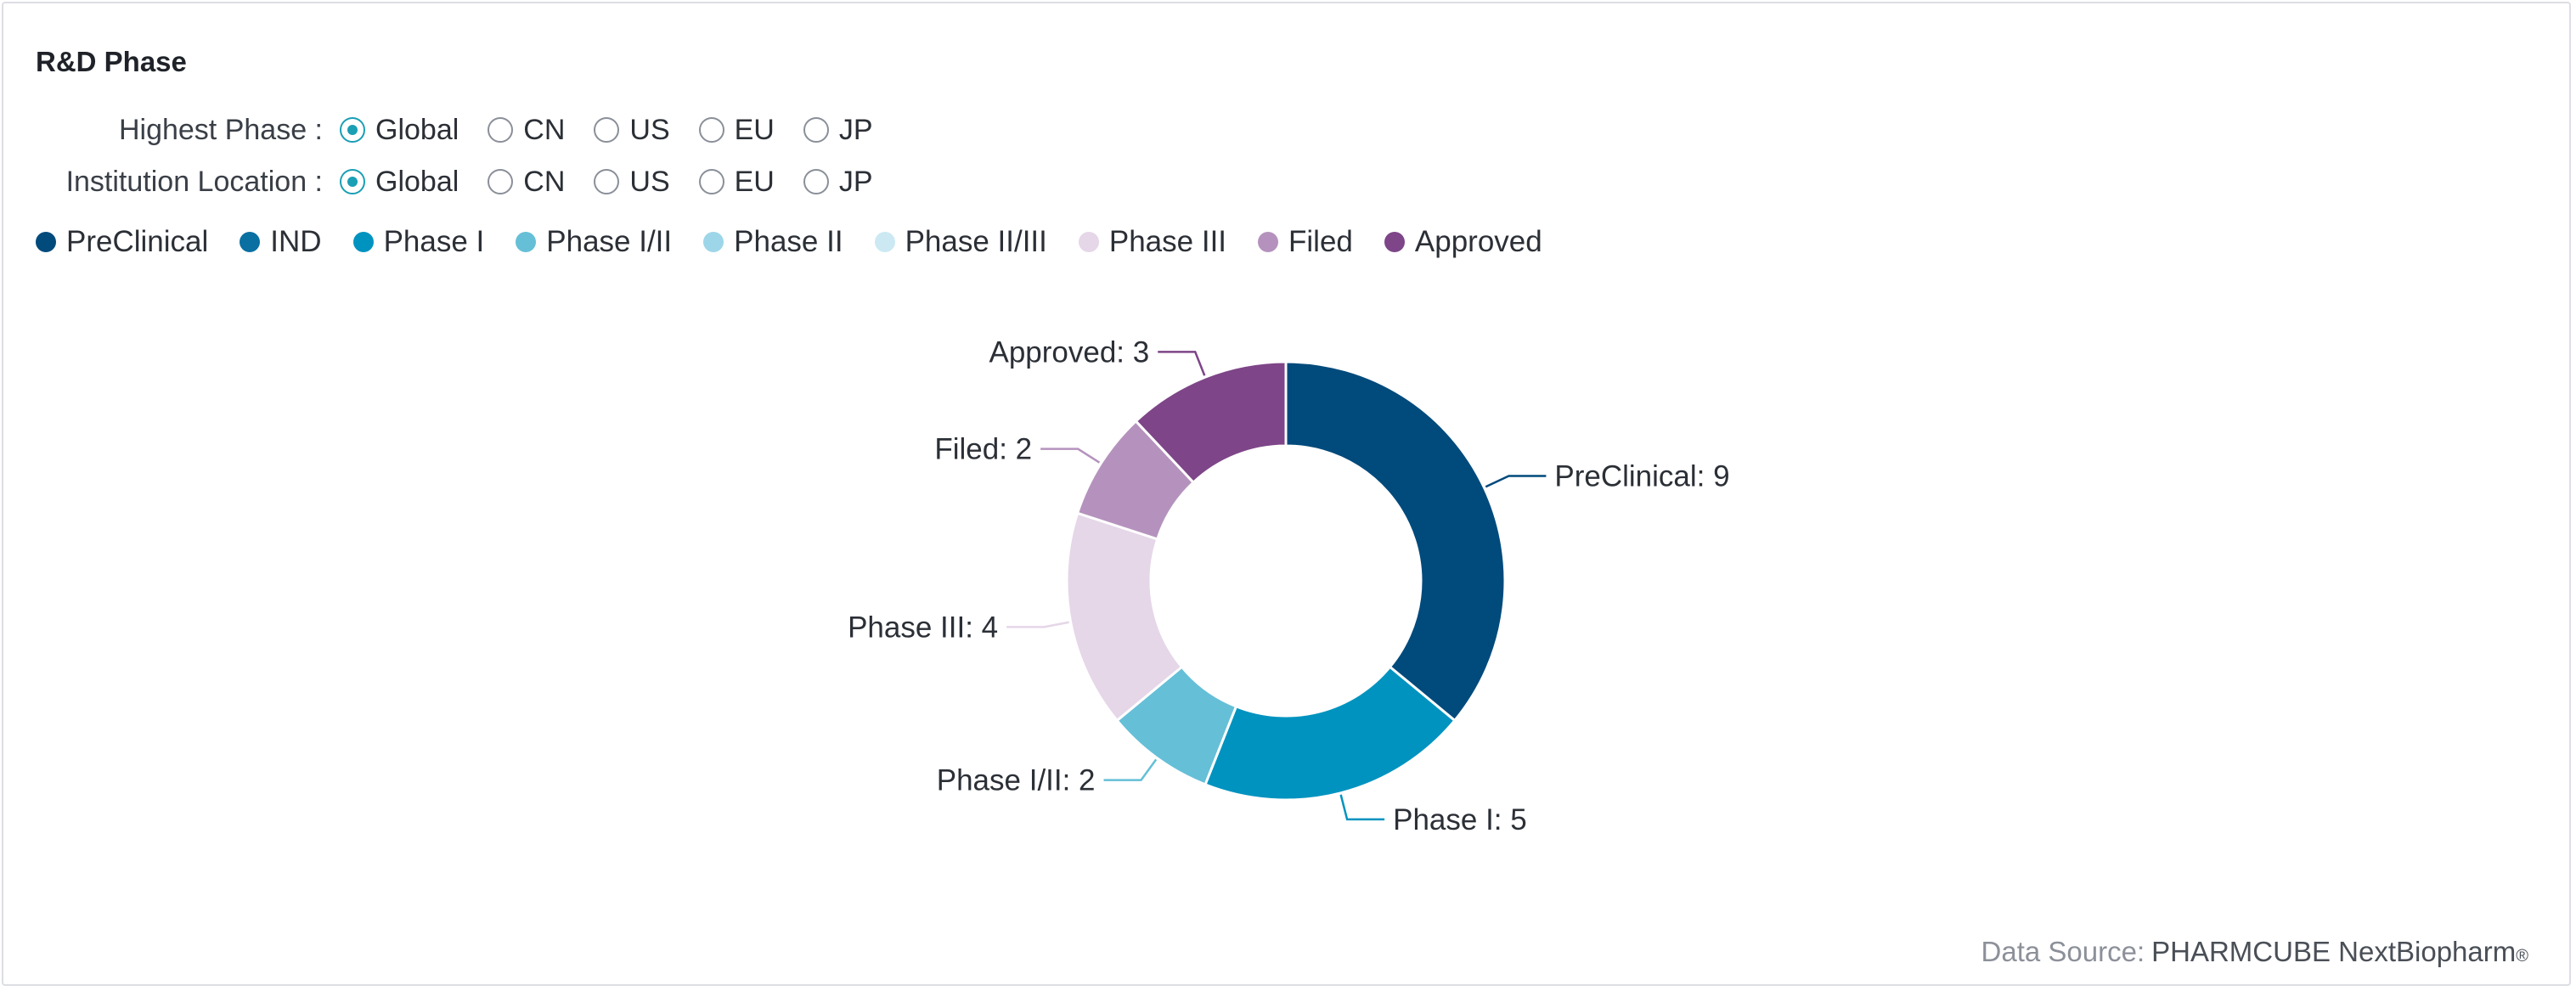  What do you see at coordinates (788, 241) in the screenshot?
I see `legend-label: Phase II` at bounding box center [788, 241].